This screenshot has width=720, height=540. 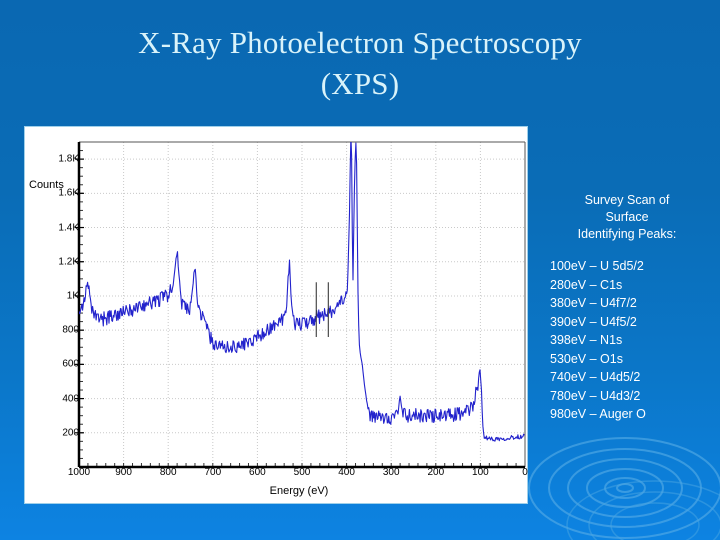 I want to click on y-axis-title: Counts, so click(x=46, y=185).